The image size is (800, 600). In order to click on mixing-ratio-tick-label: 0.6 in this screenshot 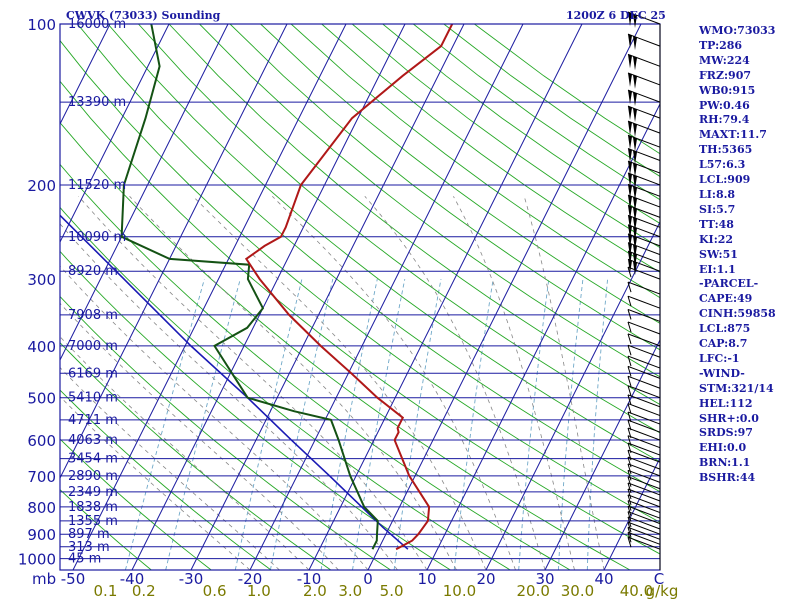, I will do `click(215, 591)`.